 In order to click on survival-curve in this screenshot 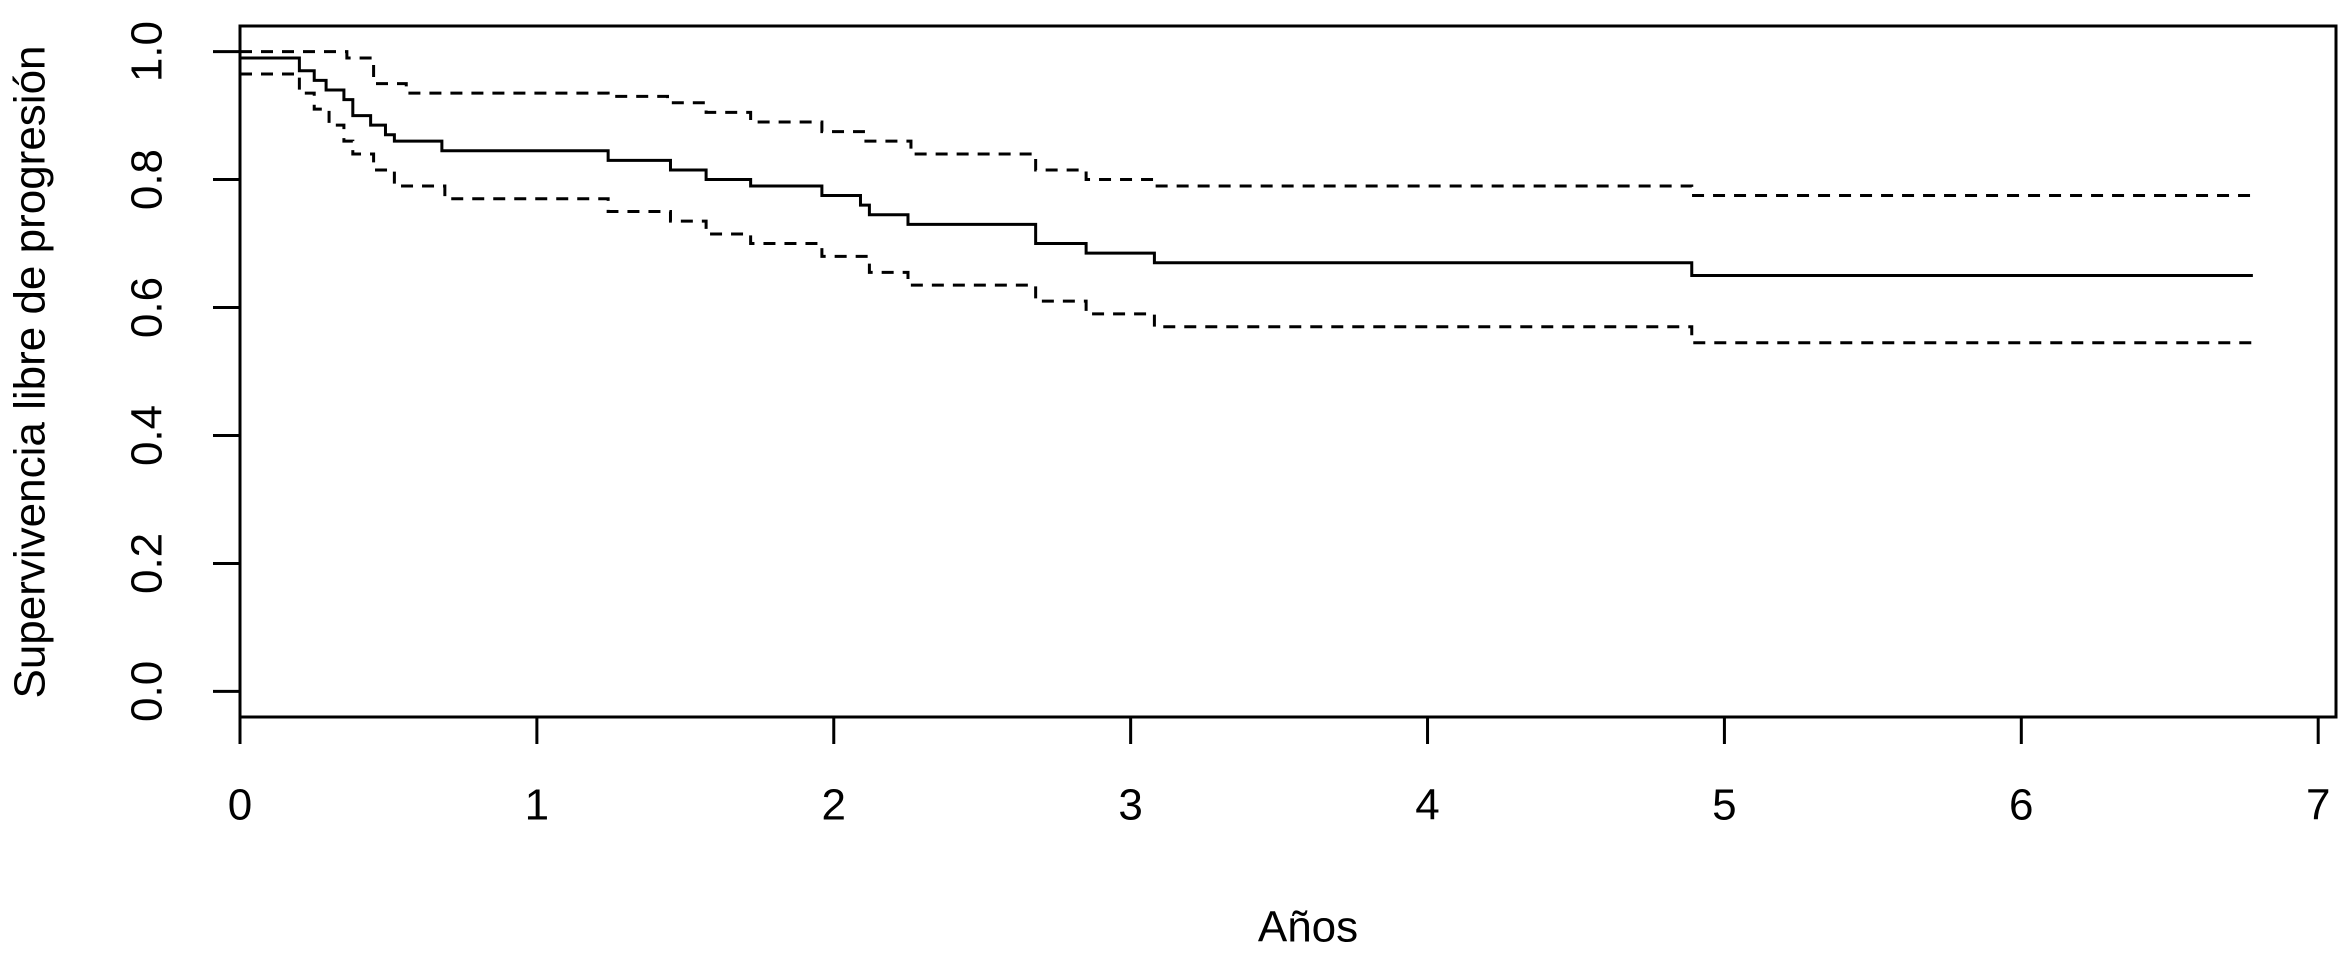, I will do `click(1246, 124)`.